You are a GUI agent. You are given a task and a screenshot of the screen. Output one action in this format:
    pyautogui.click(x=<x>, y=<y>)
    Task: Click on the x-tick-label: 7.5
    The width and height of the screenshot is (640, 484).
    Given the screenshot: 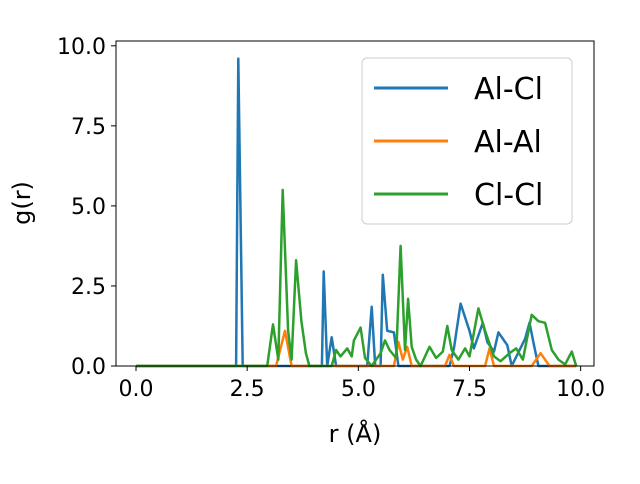 What is the action you would take?
    pyautogui.click(x=469, y=389)
    